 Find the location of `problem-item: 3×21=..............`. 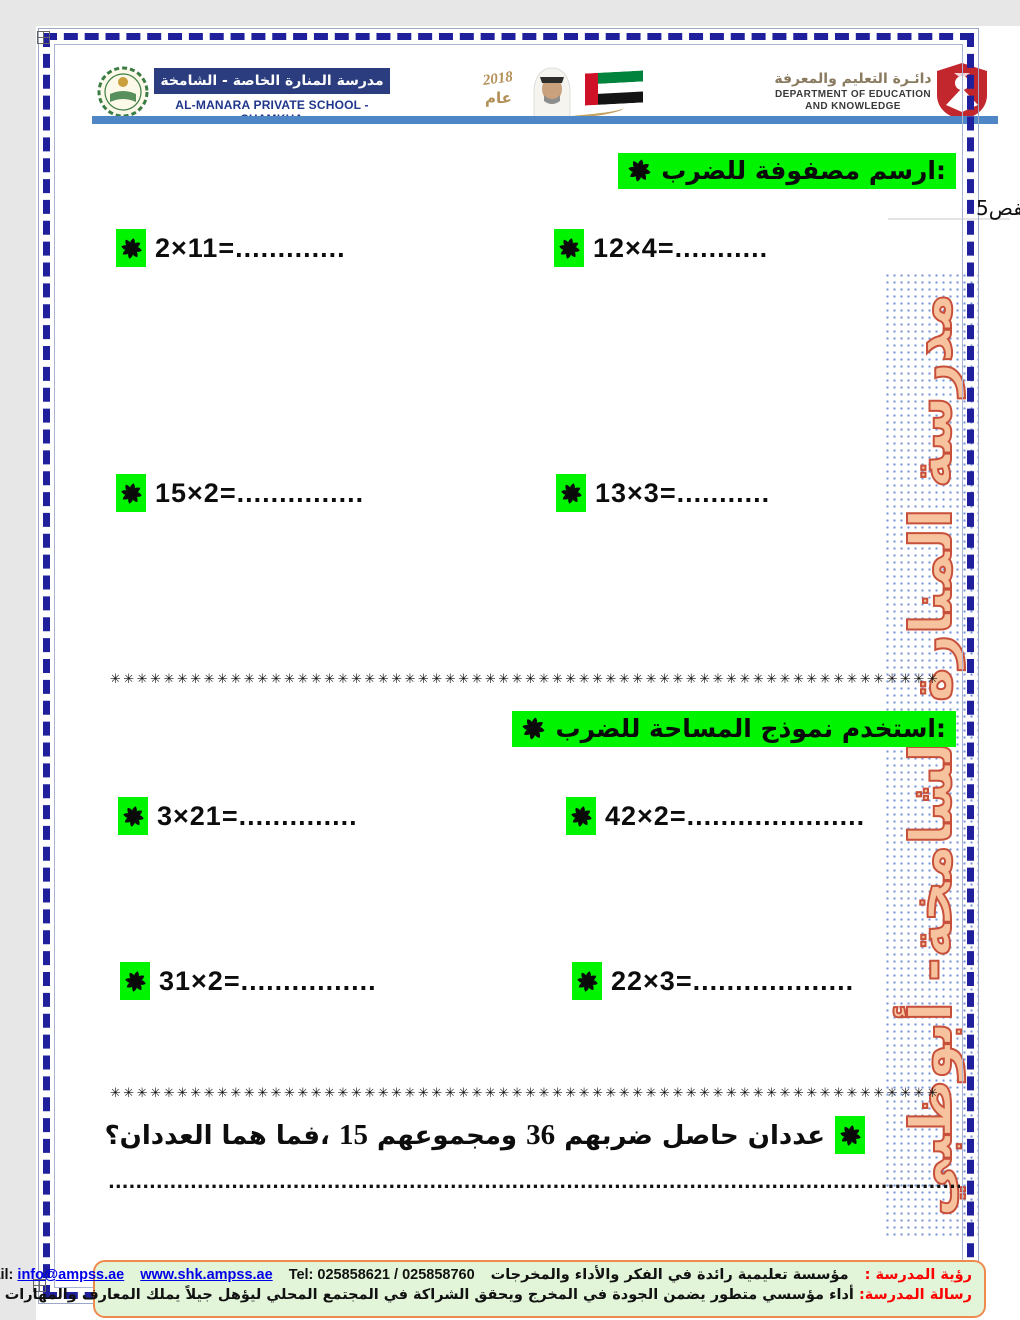

problem-item: 3×21=.............. is located at coordinates (238, 816).